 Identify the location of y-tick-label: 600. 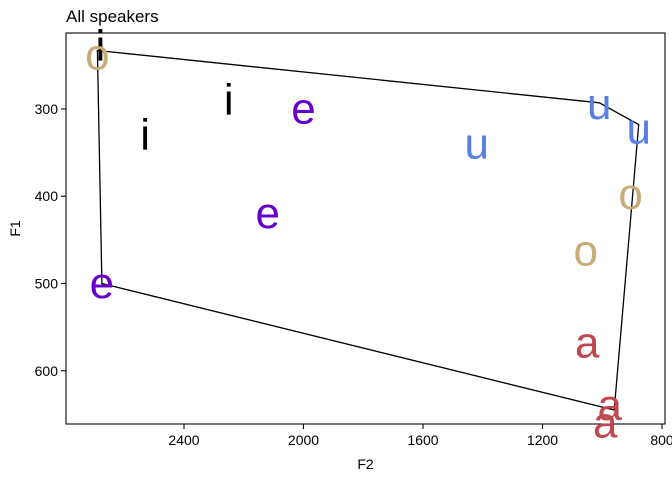
(47, 371).